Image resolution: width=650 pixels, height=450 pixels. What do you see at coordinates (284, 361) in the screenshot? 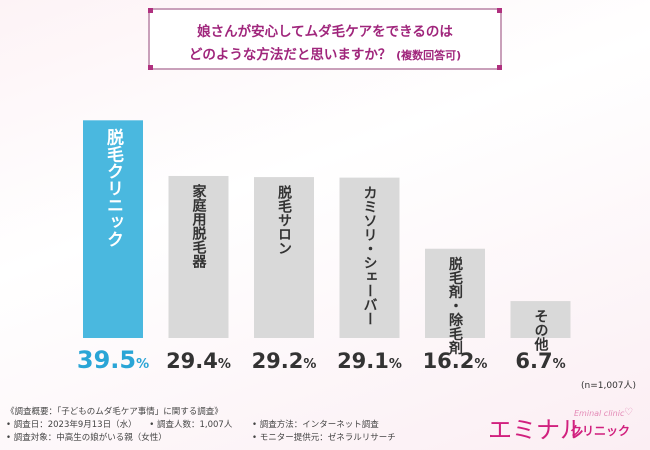
I see `value-label-2: 29.2%` at bounding box center [284, 361].